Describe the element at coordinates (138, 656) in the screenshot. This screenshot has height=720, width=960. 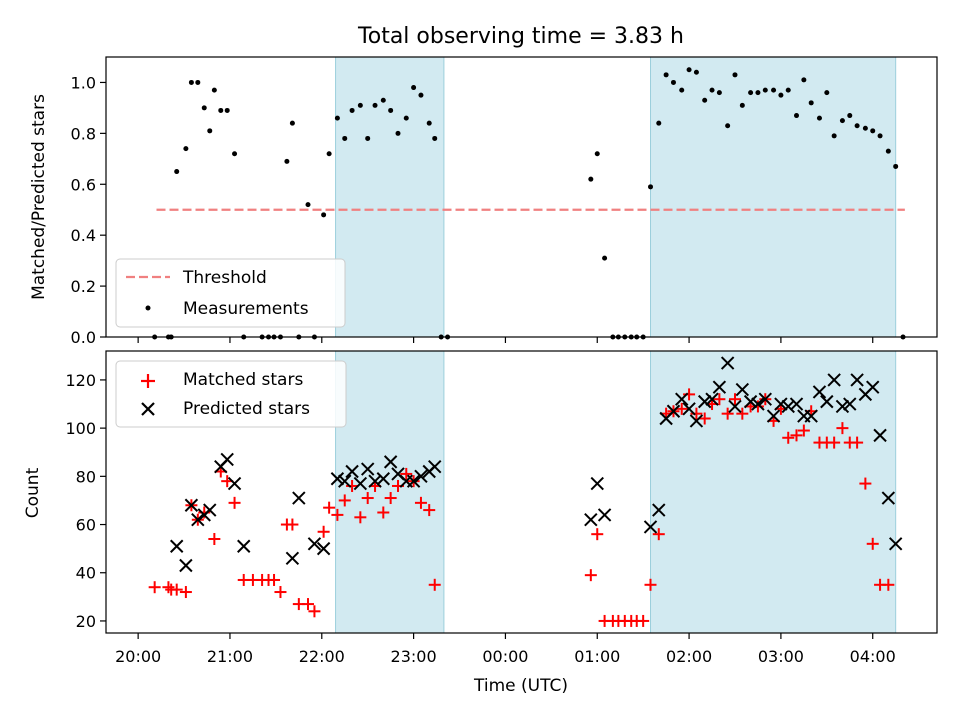
I see `x-tick-label: 20:00` at that location.